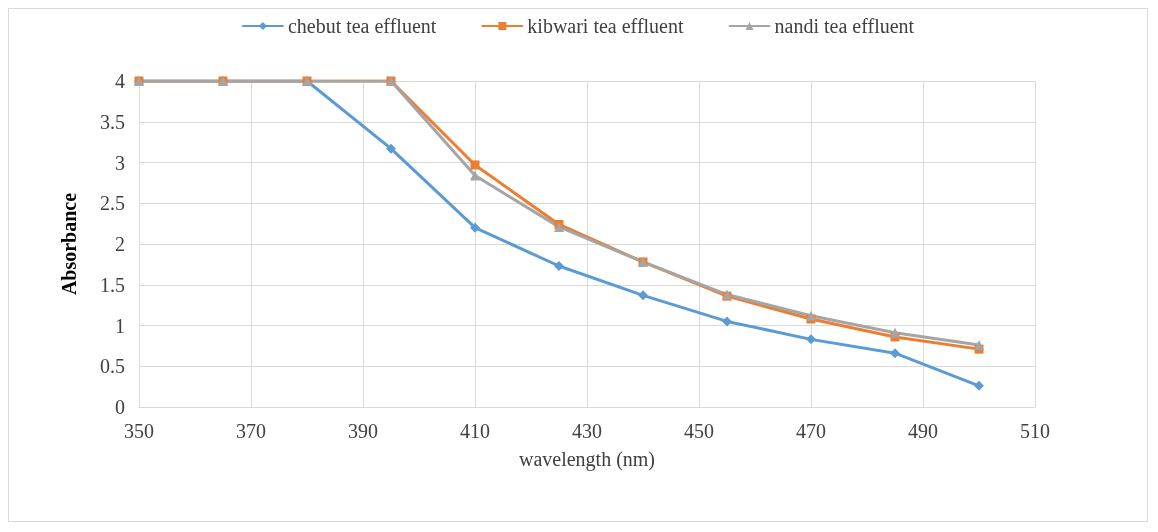 This screenshot has height=532, width=1158. I want to click on x-tick-label: 390, so click(363, 431).